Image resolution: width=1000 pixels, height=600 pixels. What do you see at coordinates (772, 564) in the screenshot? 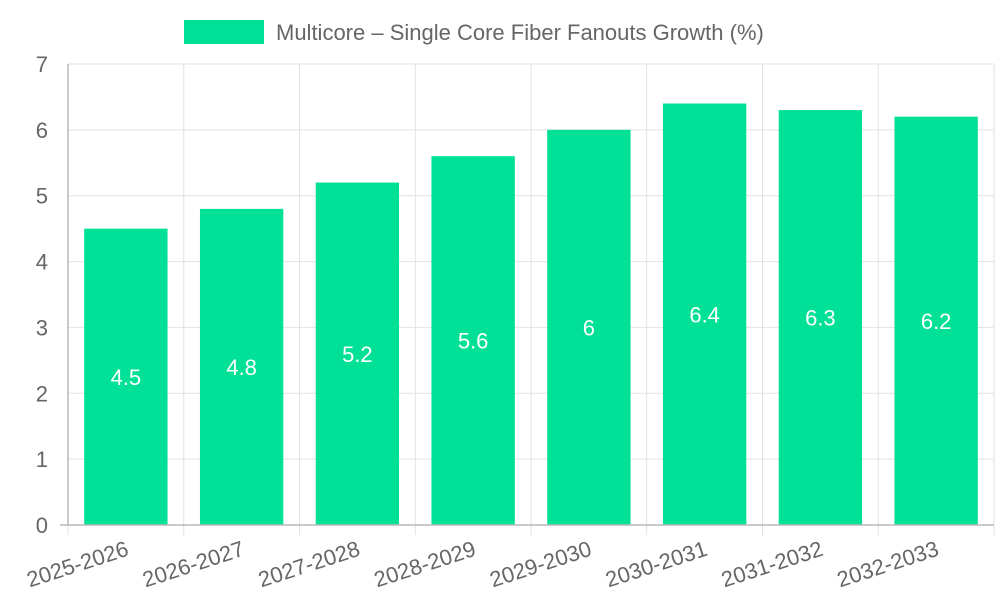
I see `x-tick-label: 2031-2032` at bounding box center [772, 564].